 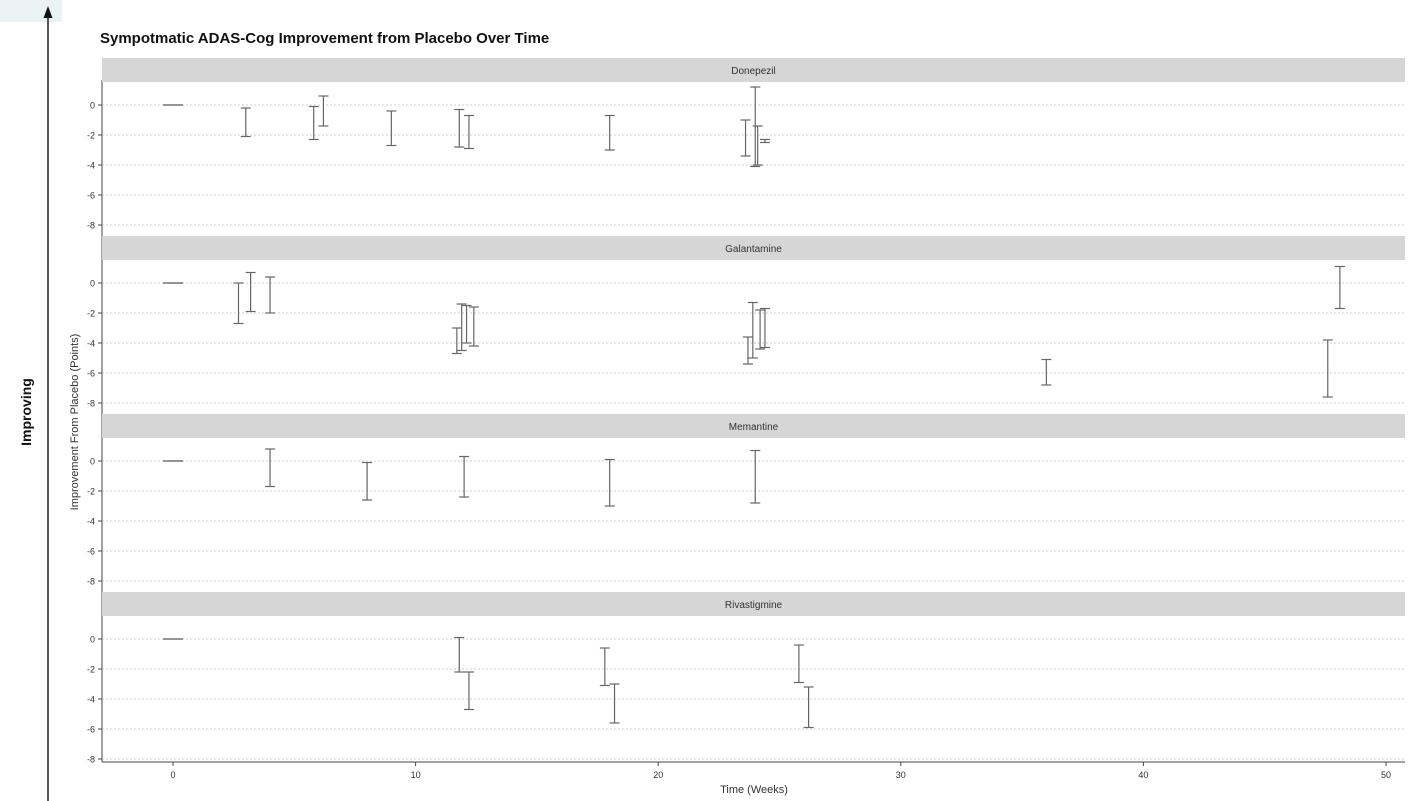 What do you see at coordinates (416, 775) in the screenshot?
I see `x-tick-label: 10` at bounding box center [416, 775].